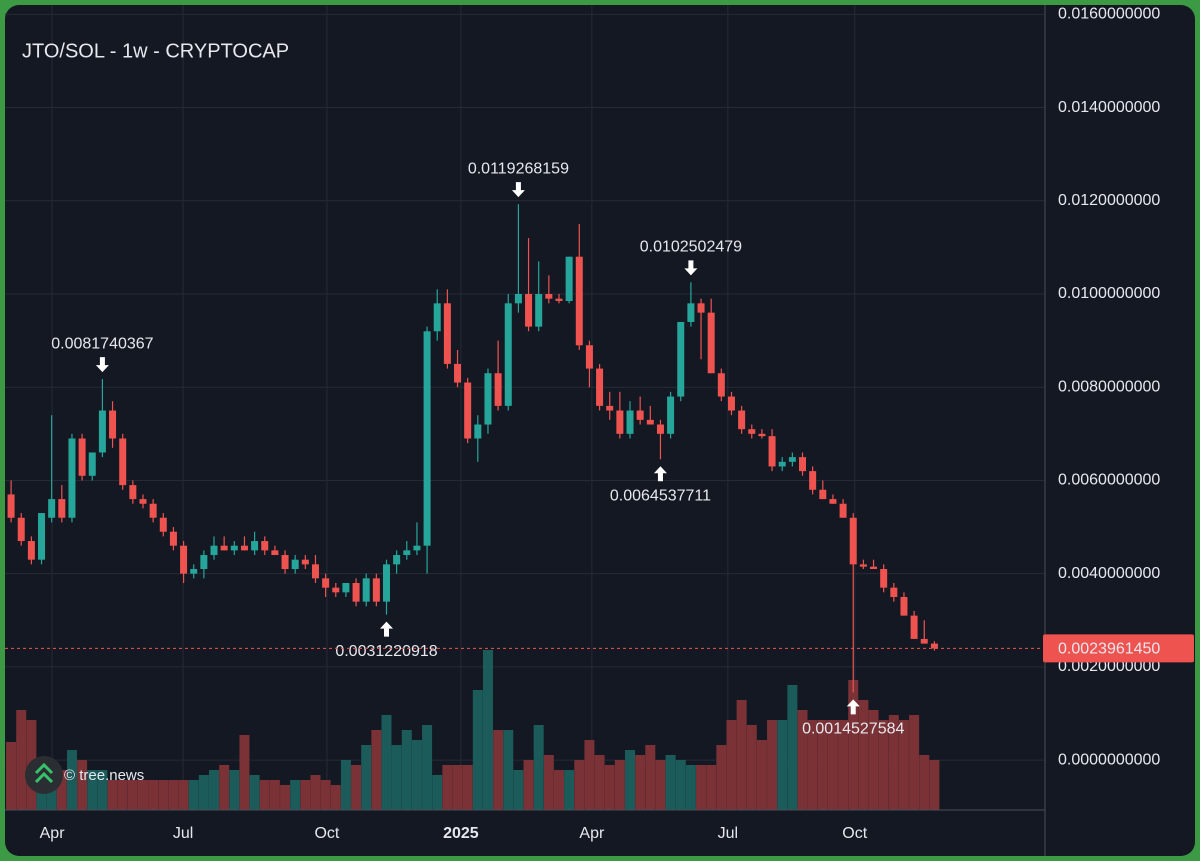  What do you see at coordinates (1109, 107) in the screenshot?
I see `y-tick-label: 0.0140000000` at bounding box center [1109, 107].